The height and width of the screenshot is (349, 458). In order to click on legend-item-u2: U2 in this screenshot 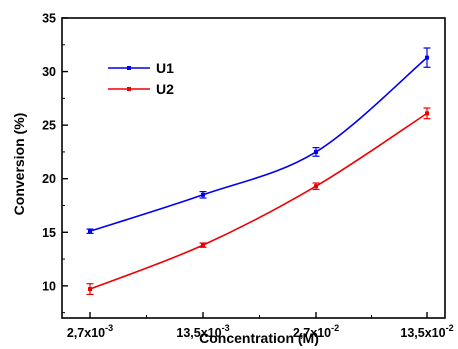, I will do `click(141, 89)`.